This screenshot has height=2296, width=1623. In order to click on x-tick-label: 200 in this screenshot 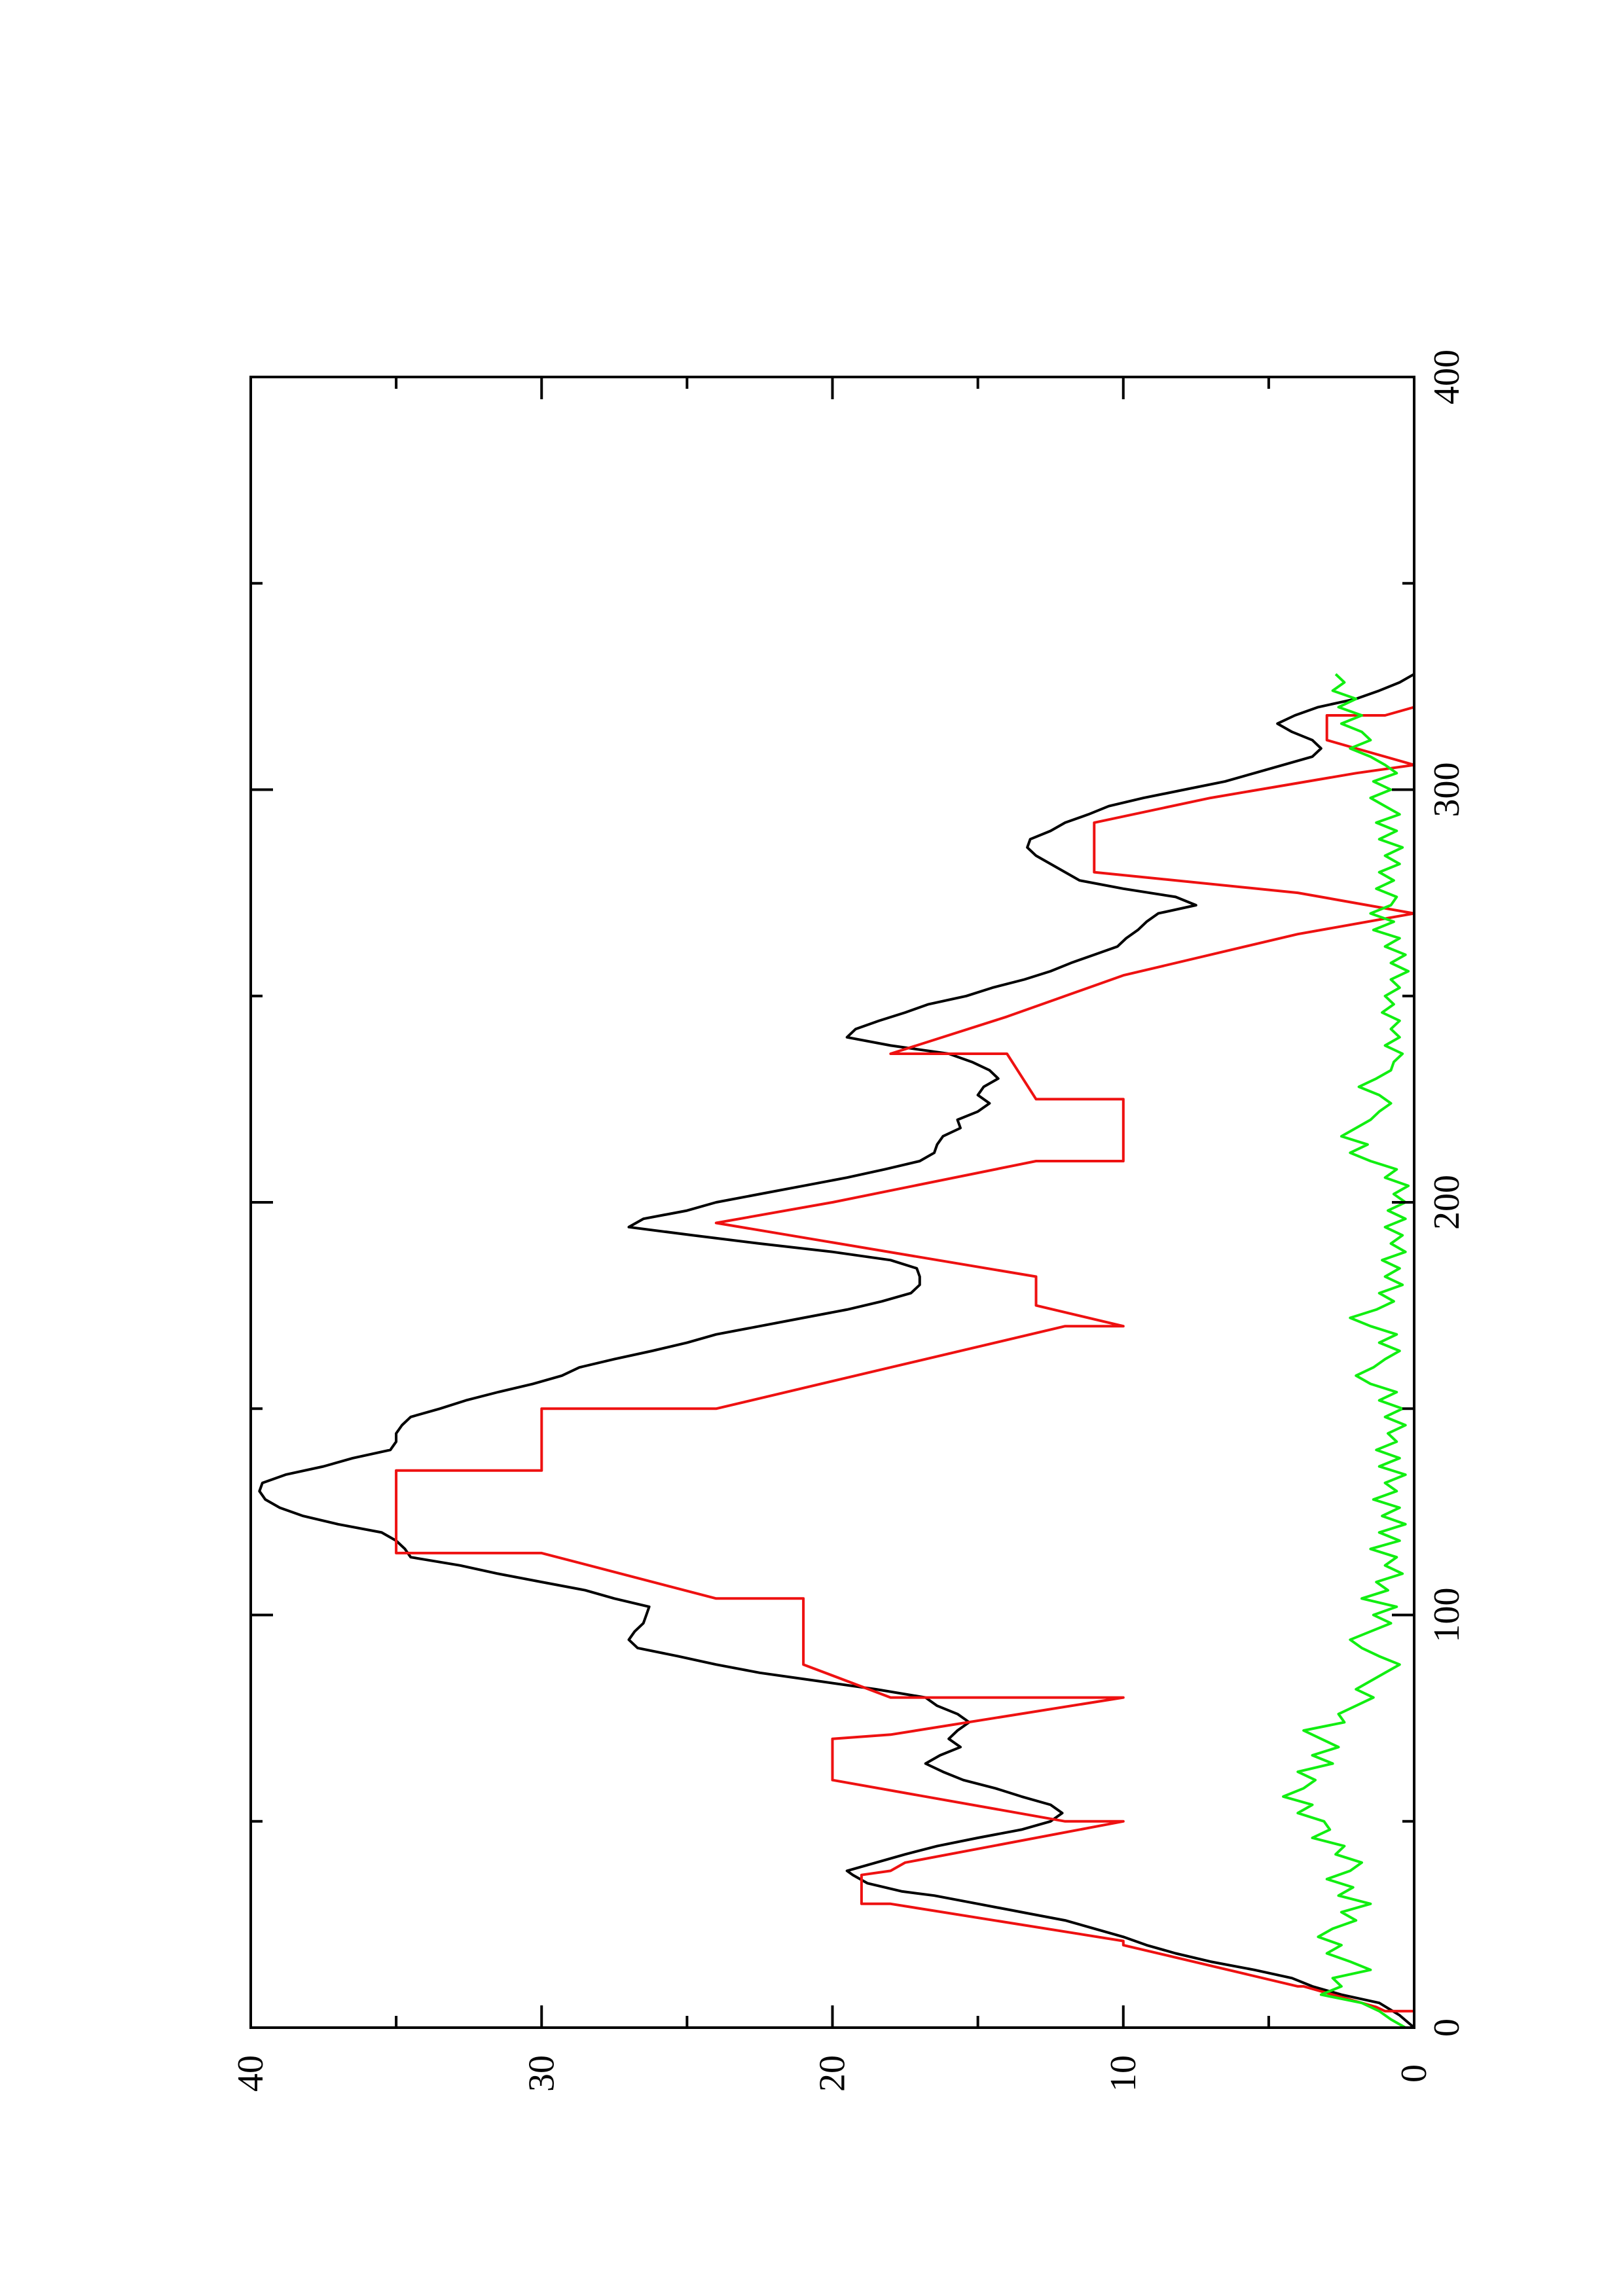, I will do `click(1447, 1202)`.